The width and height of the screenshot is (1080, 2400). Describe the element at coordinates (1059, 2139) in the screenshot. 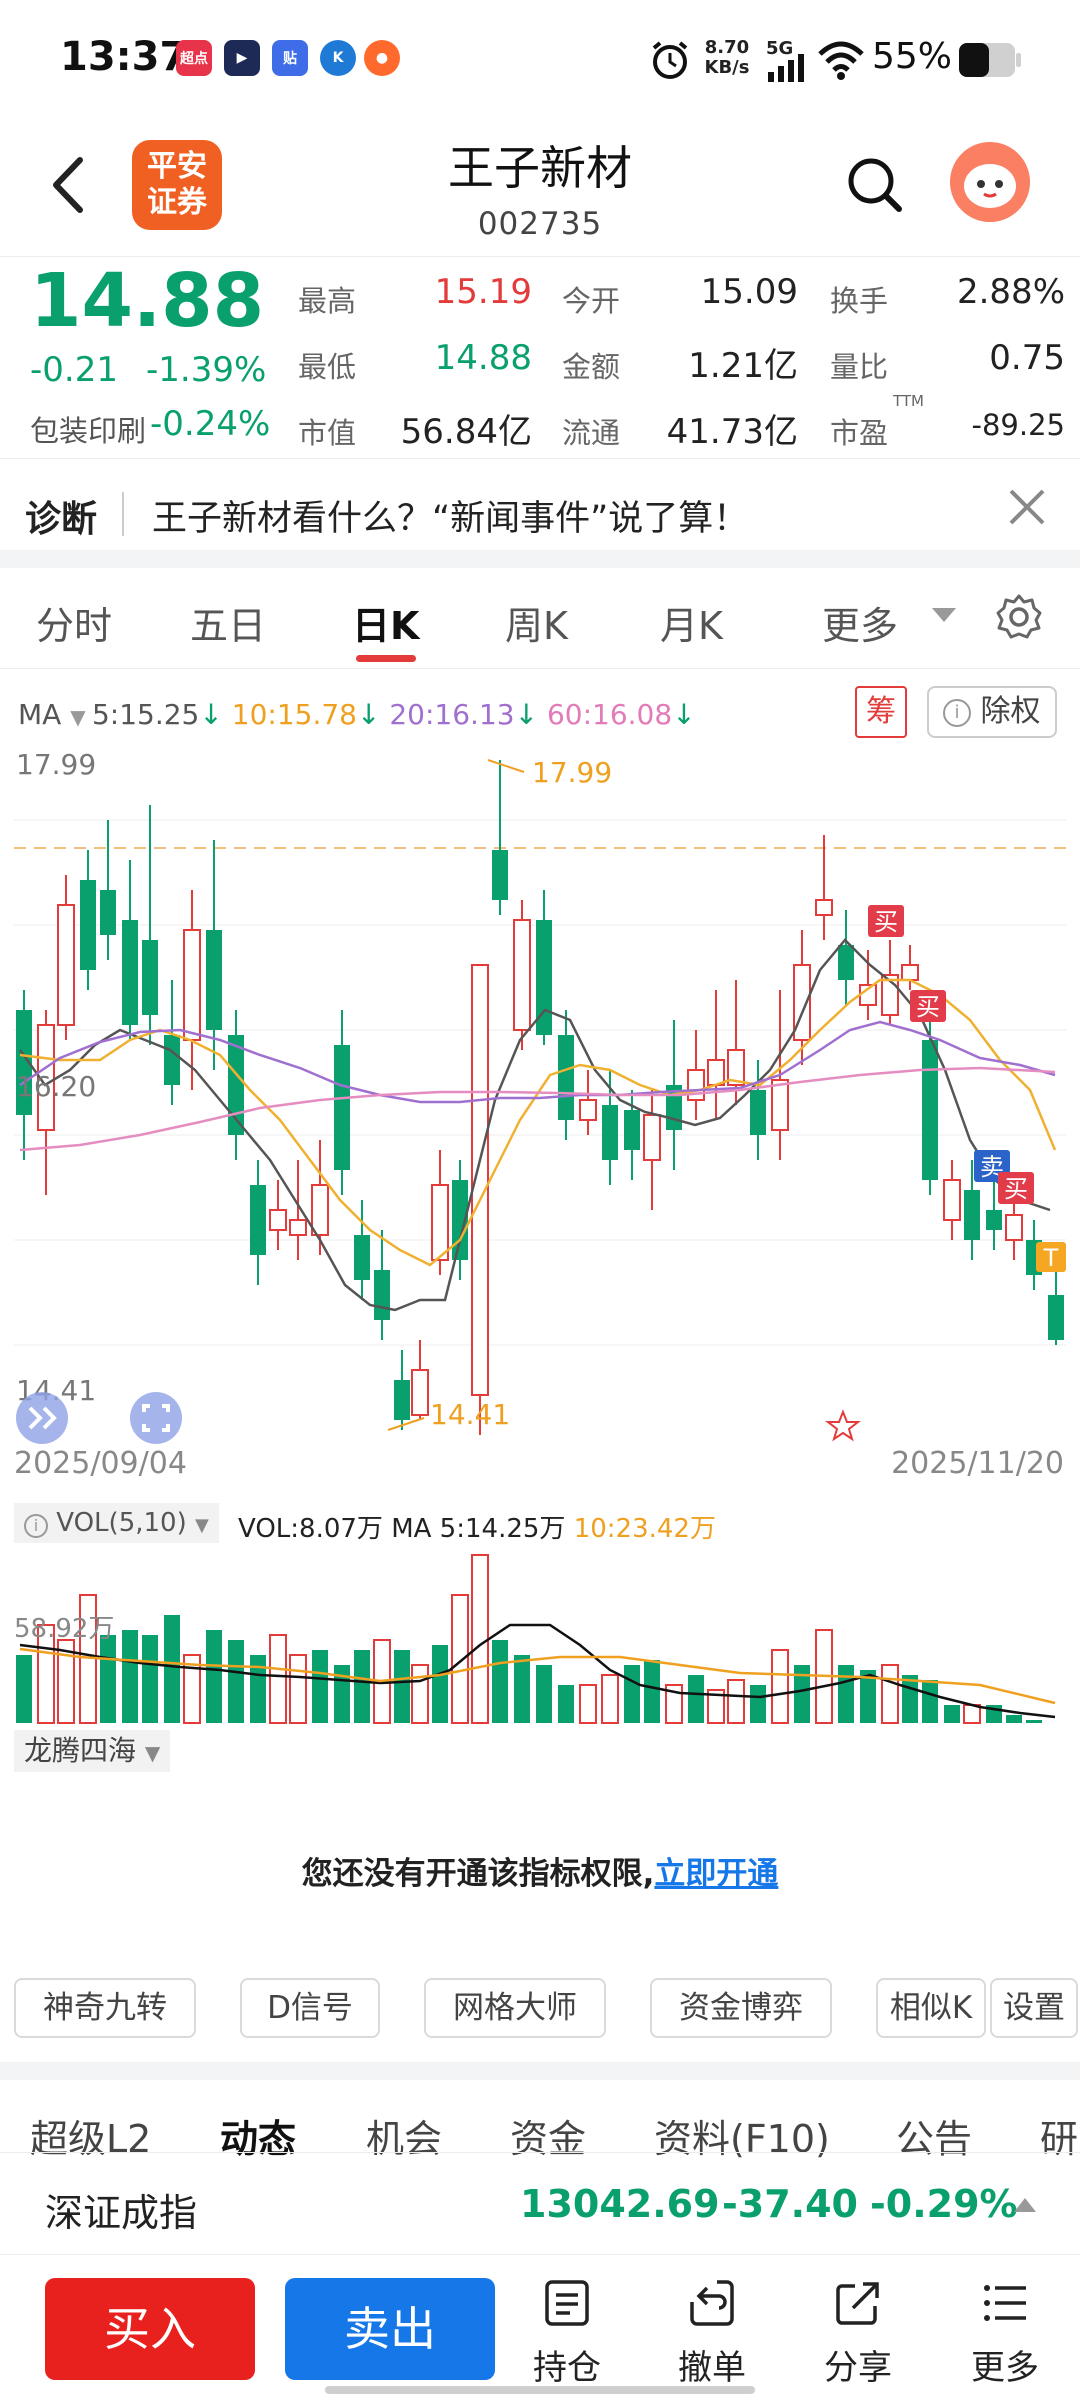

I see `tab-research: 研` at that location.